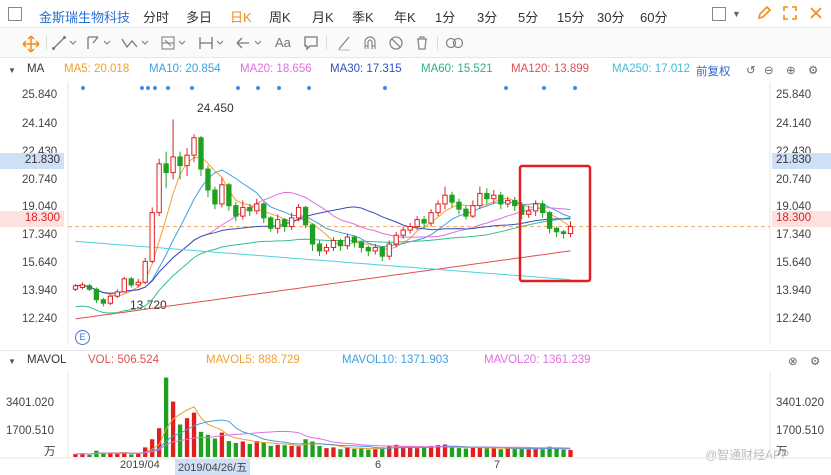 The image size is (831, 475). I want to click on channel-tool-icon, so click(99, 43).